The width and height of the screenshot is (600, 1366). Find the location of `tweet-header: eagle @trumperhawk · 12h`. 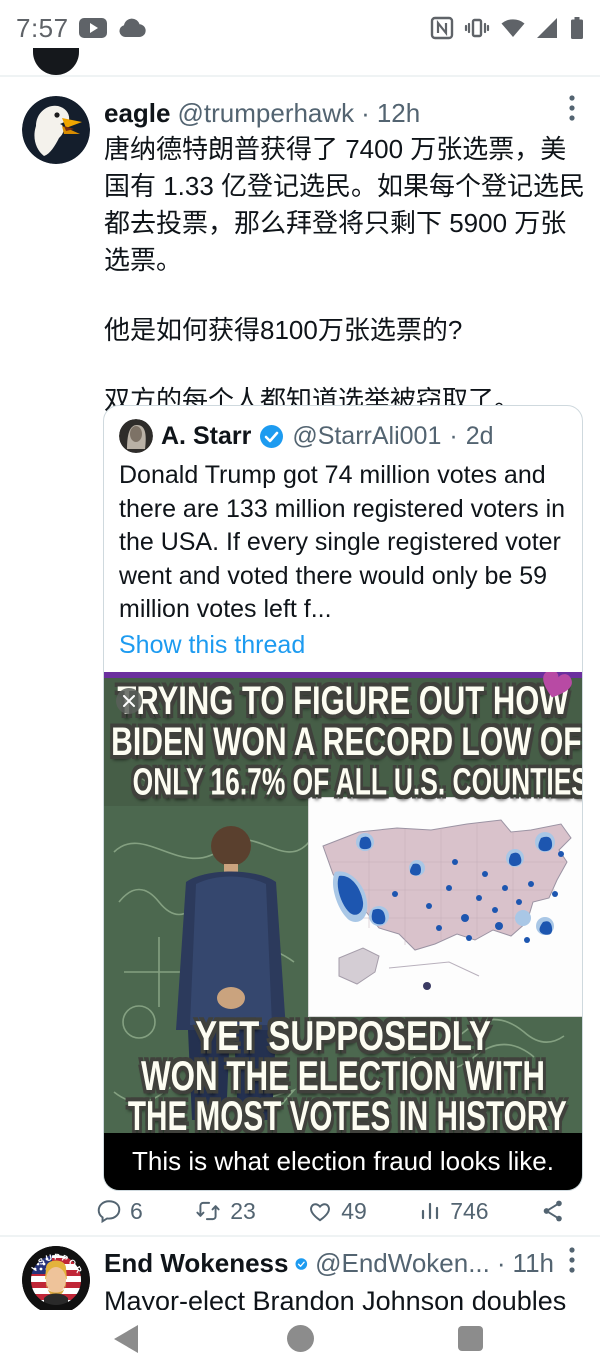

tweet-header: eagle @trumperhawk · 12h is located at coordinates (329, 113).